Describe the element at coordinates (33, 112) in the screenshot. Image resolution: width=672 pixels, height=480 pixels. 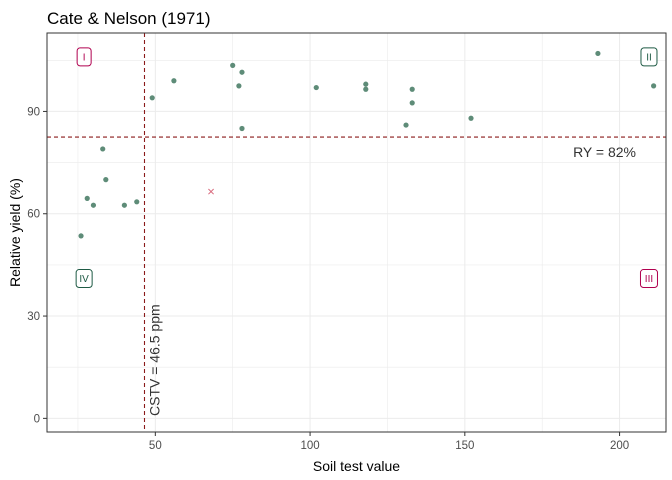
I see `y-tick-label: 90` at that location.